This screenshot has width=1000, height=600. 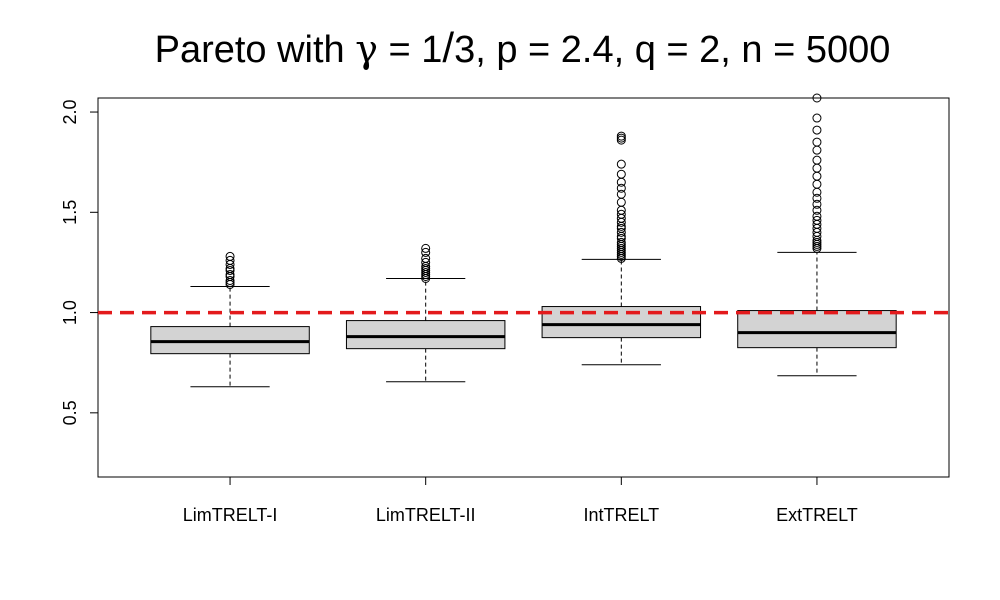 I want to click on title-equals: =, so click(x=399, y=50).